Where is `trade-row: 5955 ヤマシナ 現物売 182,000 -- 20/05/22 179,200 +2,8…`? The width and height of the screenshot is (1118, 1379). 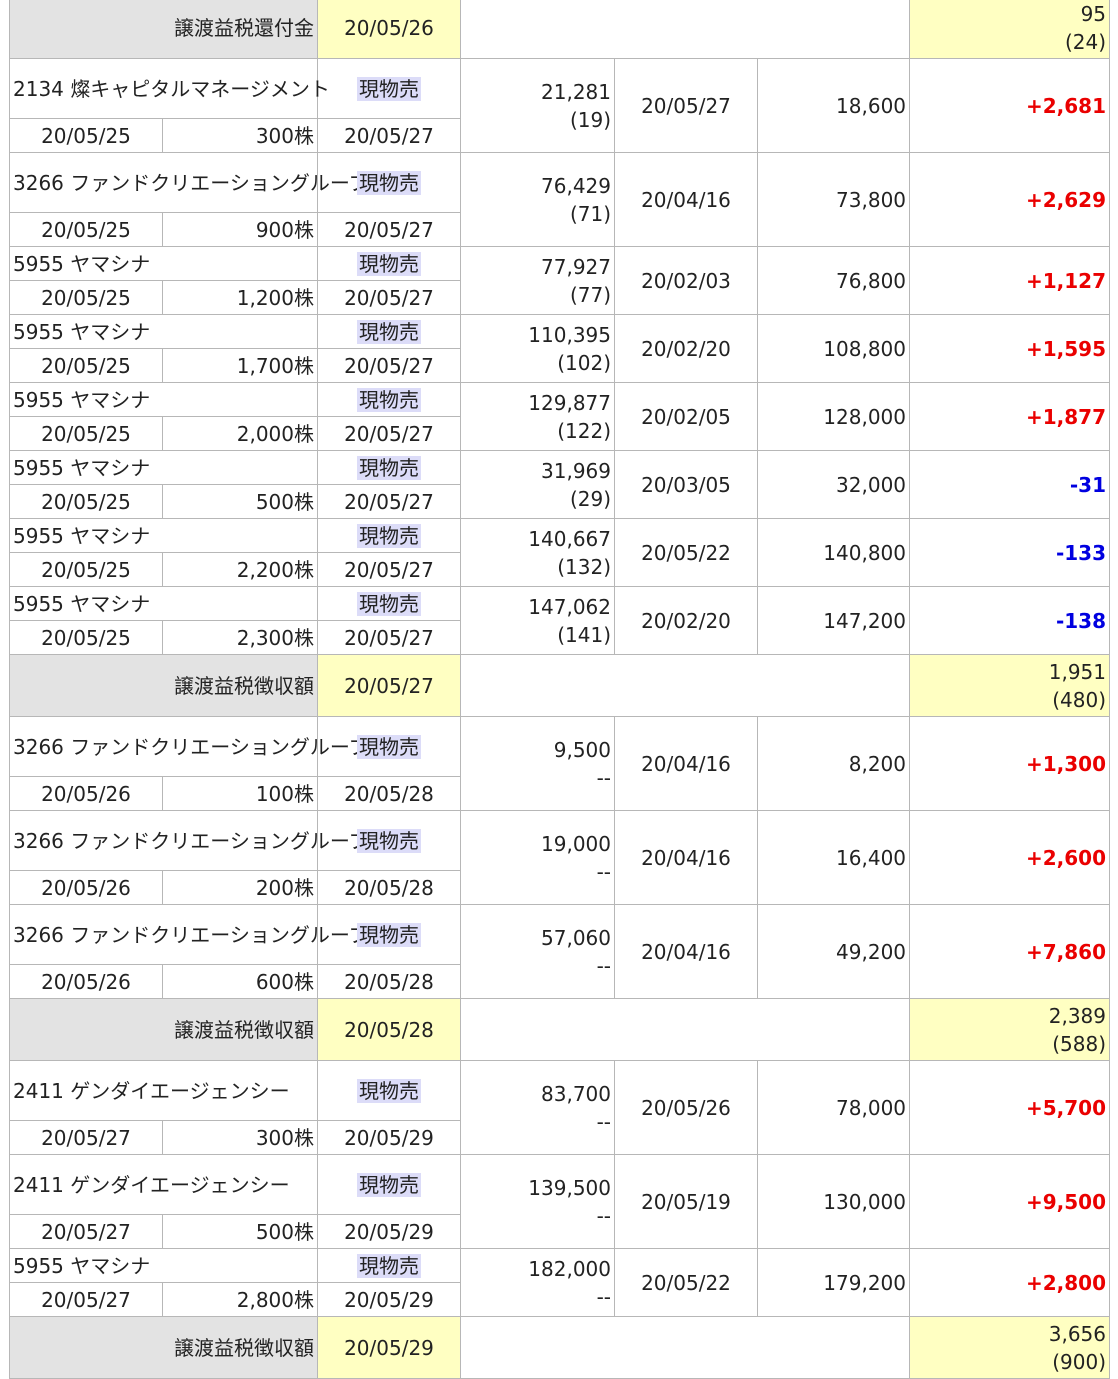 trade-row: 5955 ヤマシナ 現物売 182,000 -- 20/05/22 179,200 +2,8… is located at coordinates (560, 1282).